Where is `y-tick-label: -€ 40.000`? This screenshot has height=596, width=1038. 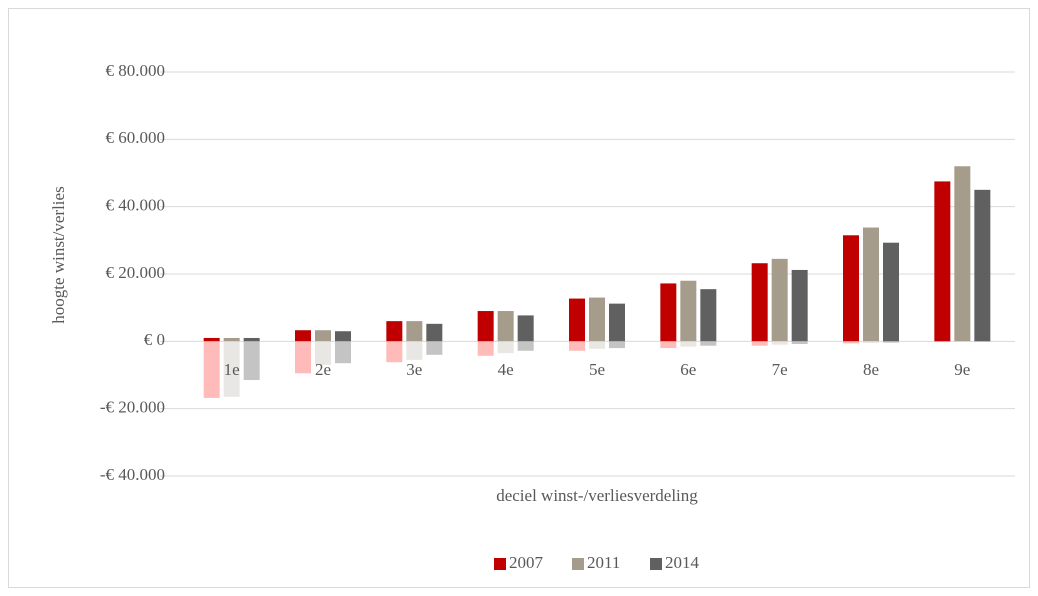 y-tick-label: -€ 40.000 is located at coordinates (132, 474).